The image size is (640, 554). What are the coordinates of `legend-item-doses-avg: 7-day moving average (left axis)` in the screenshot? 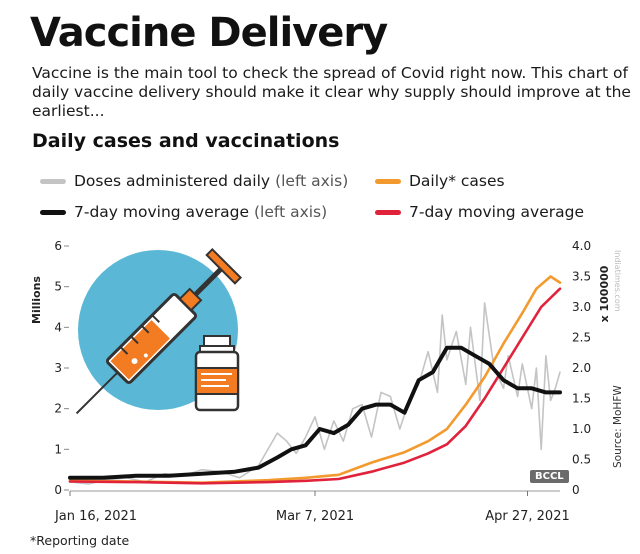 It's located at (183, 212).